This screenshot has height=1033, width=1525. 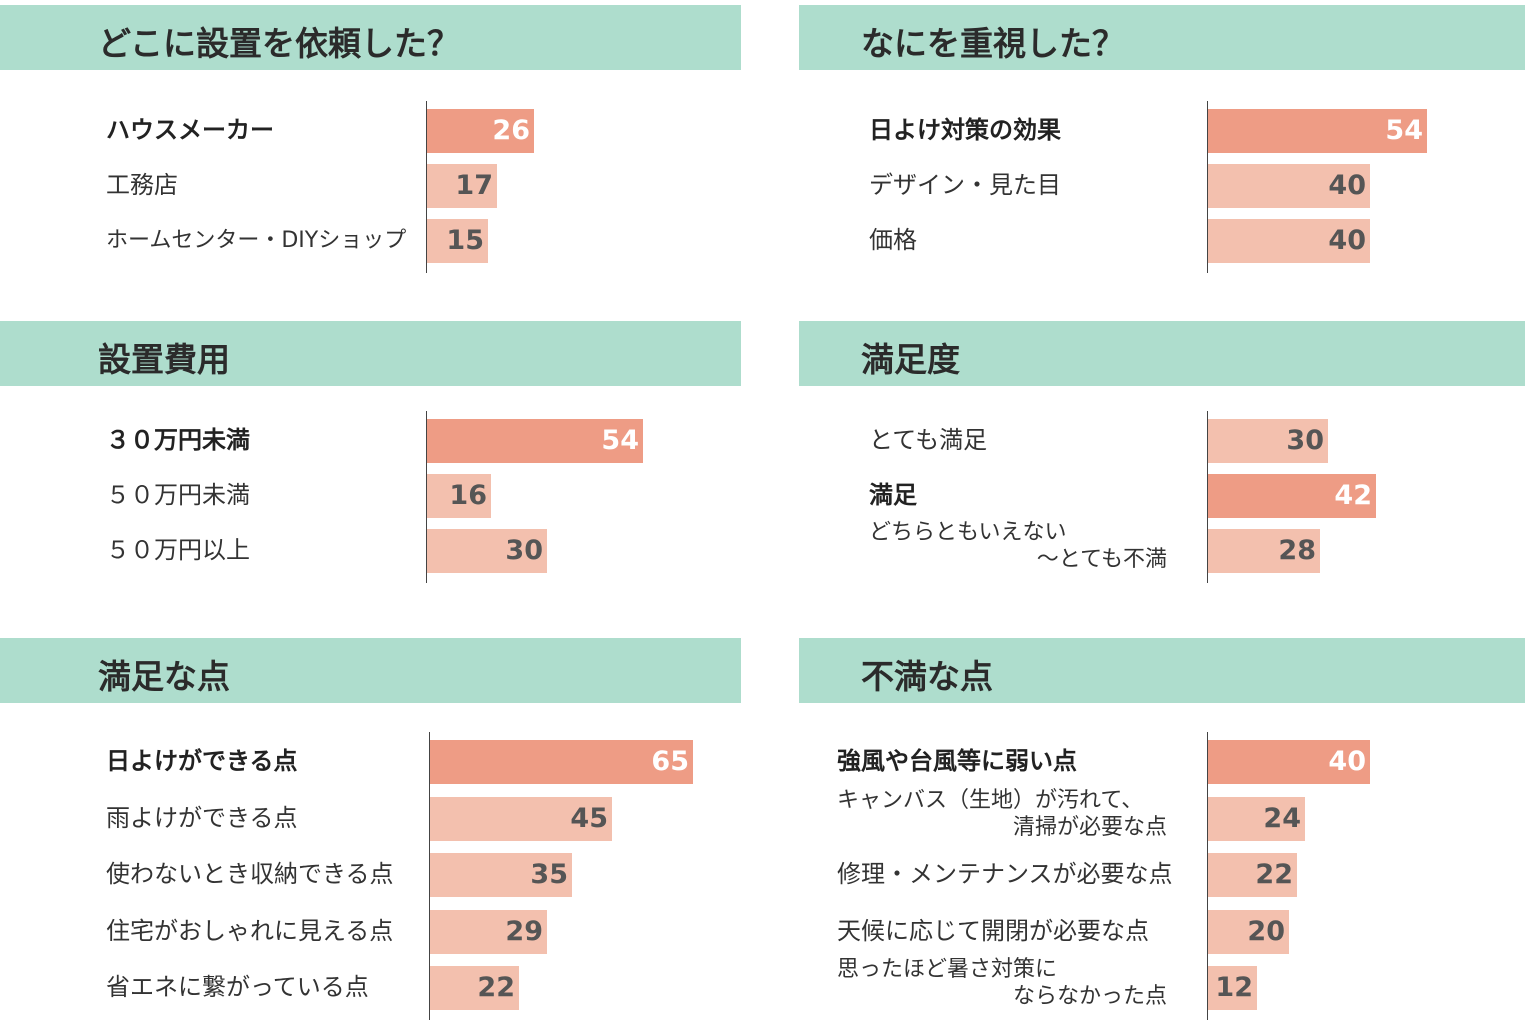 I want to click on category-label: とても満足, so click(x=928, y=440).